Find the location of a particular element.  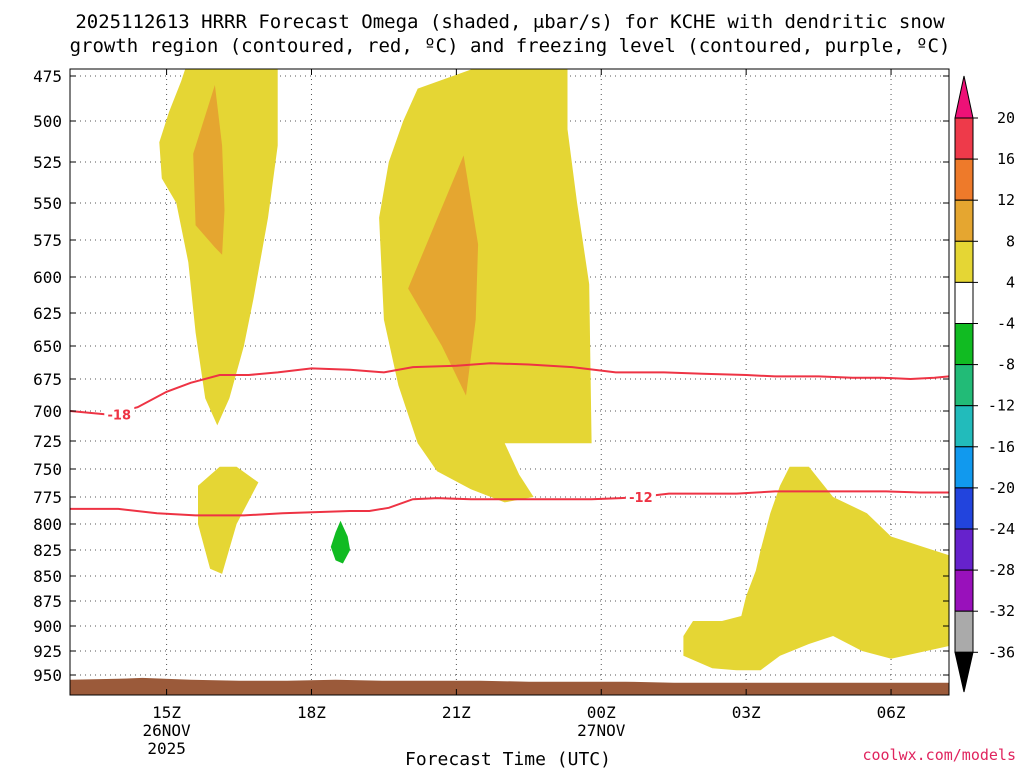

colorbar-label: -36 is located at coordinates (1001, 652).